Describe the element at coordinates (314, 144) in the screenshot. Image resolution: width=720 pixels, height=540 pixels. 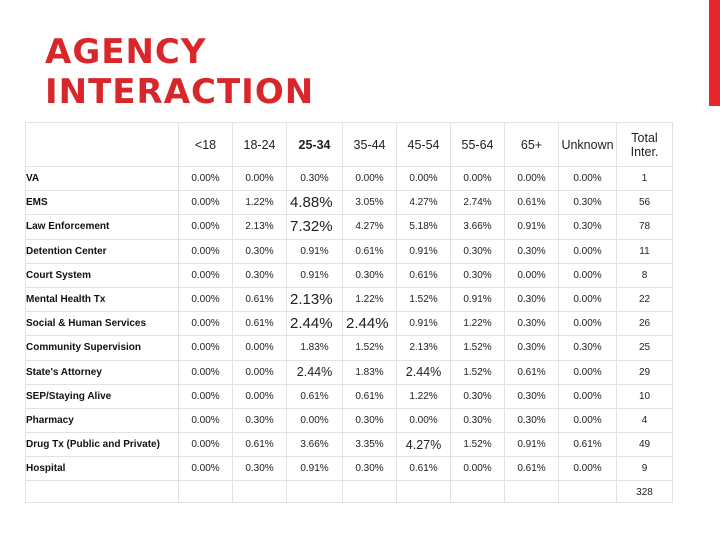
I see `col-header: 25-34` at that location.